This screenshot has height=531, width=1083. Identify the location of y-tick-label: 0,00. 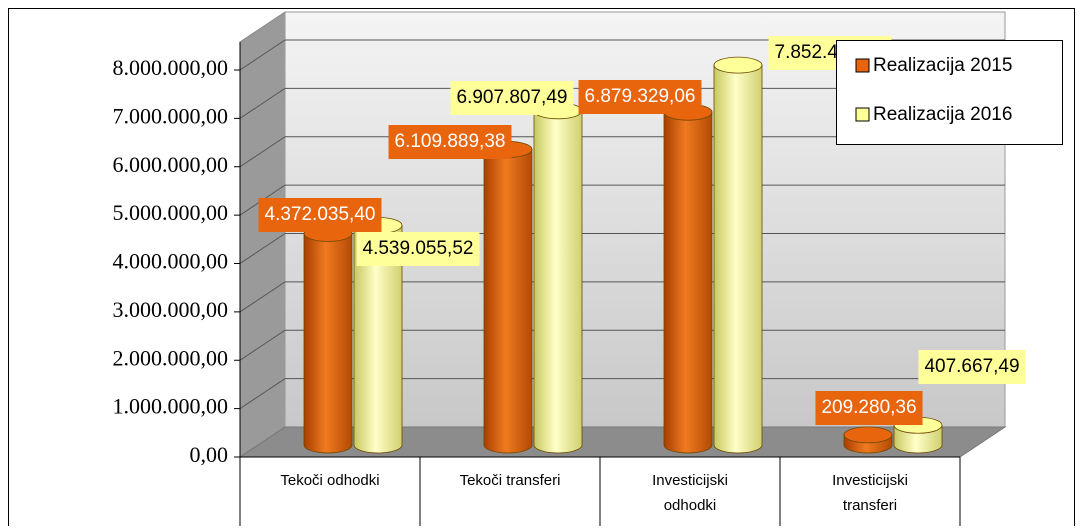
(209, 454).